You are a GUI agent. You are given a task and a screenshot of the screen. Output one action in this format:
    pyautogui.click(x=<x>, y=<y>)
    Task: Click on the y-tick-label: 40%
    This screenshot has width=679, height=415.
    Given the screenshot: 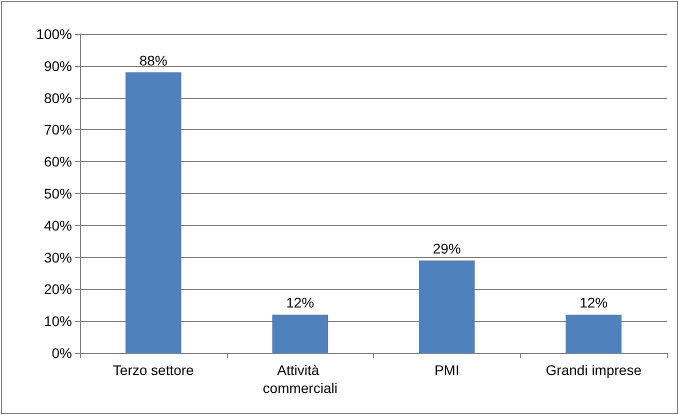 What is the action you would take?
    pyautogui.click(x=58, y=225)
    